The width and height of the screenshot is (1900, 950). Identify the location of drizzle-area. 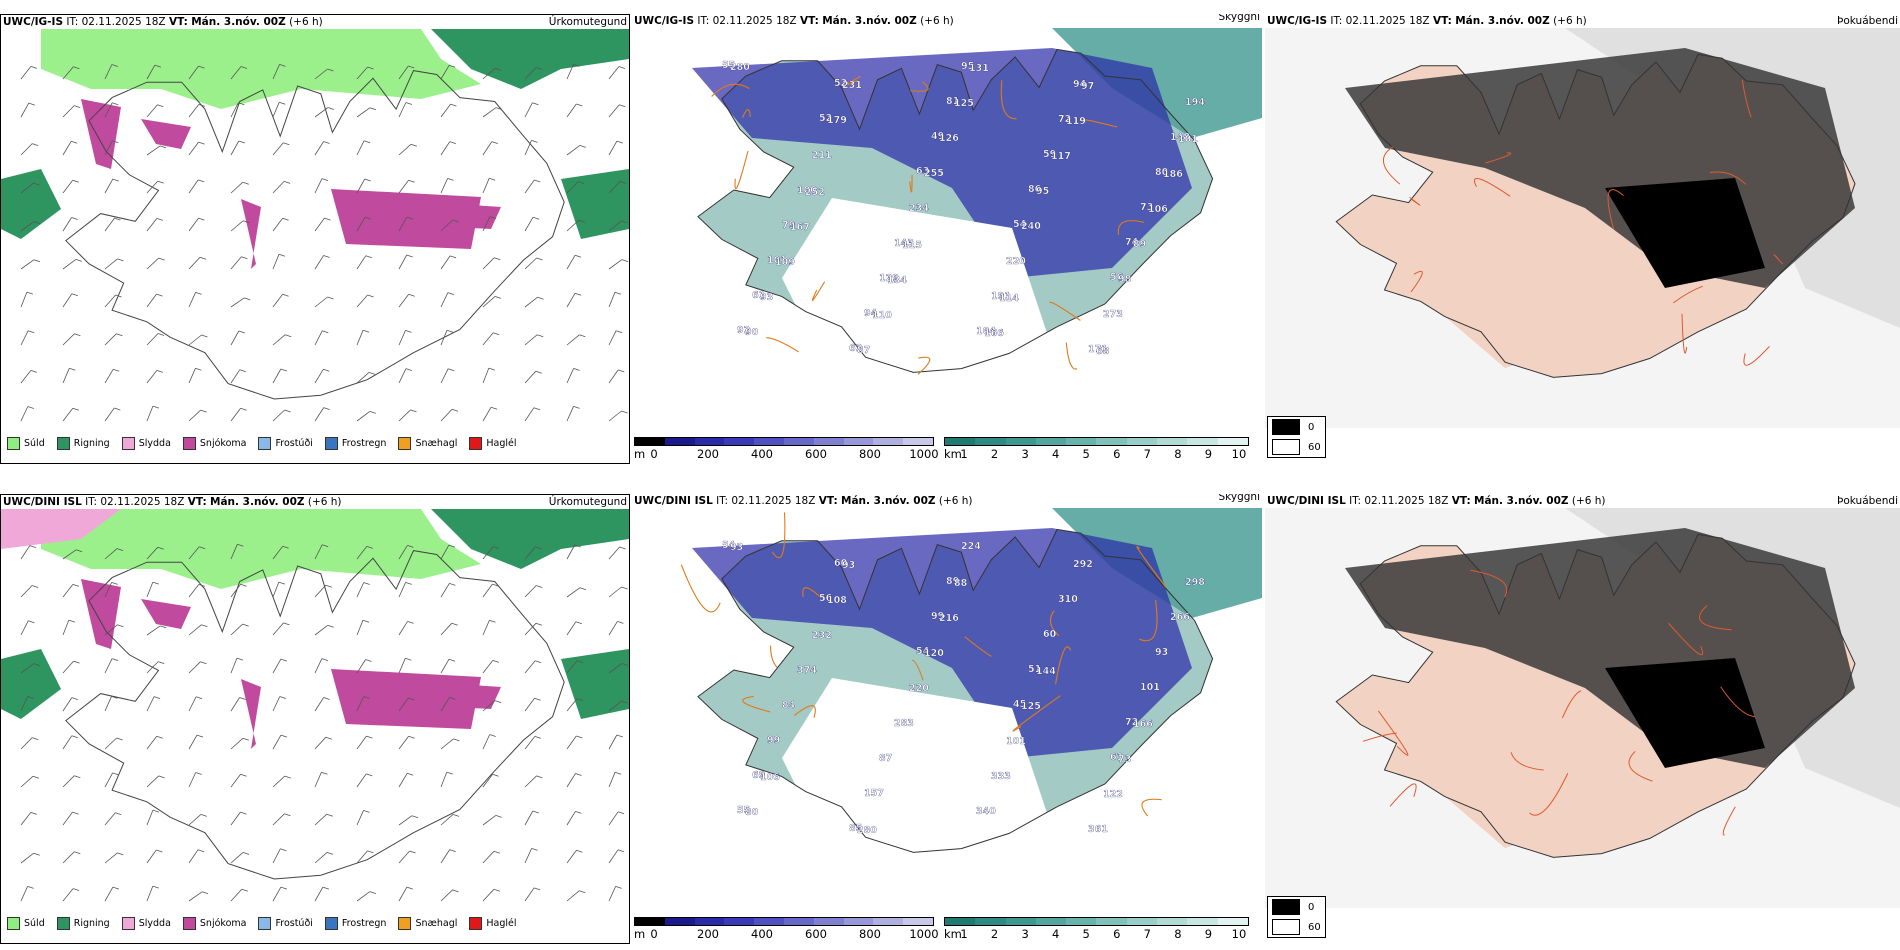
(261, 549).